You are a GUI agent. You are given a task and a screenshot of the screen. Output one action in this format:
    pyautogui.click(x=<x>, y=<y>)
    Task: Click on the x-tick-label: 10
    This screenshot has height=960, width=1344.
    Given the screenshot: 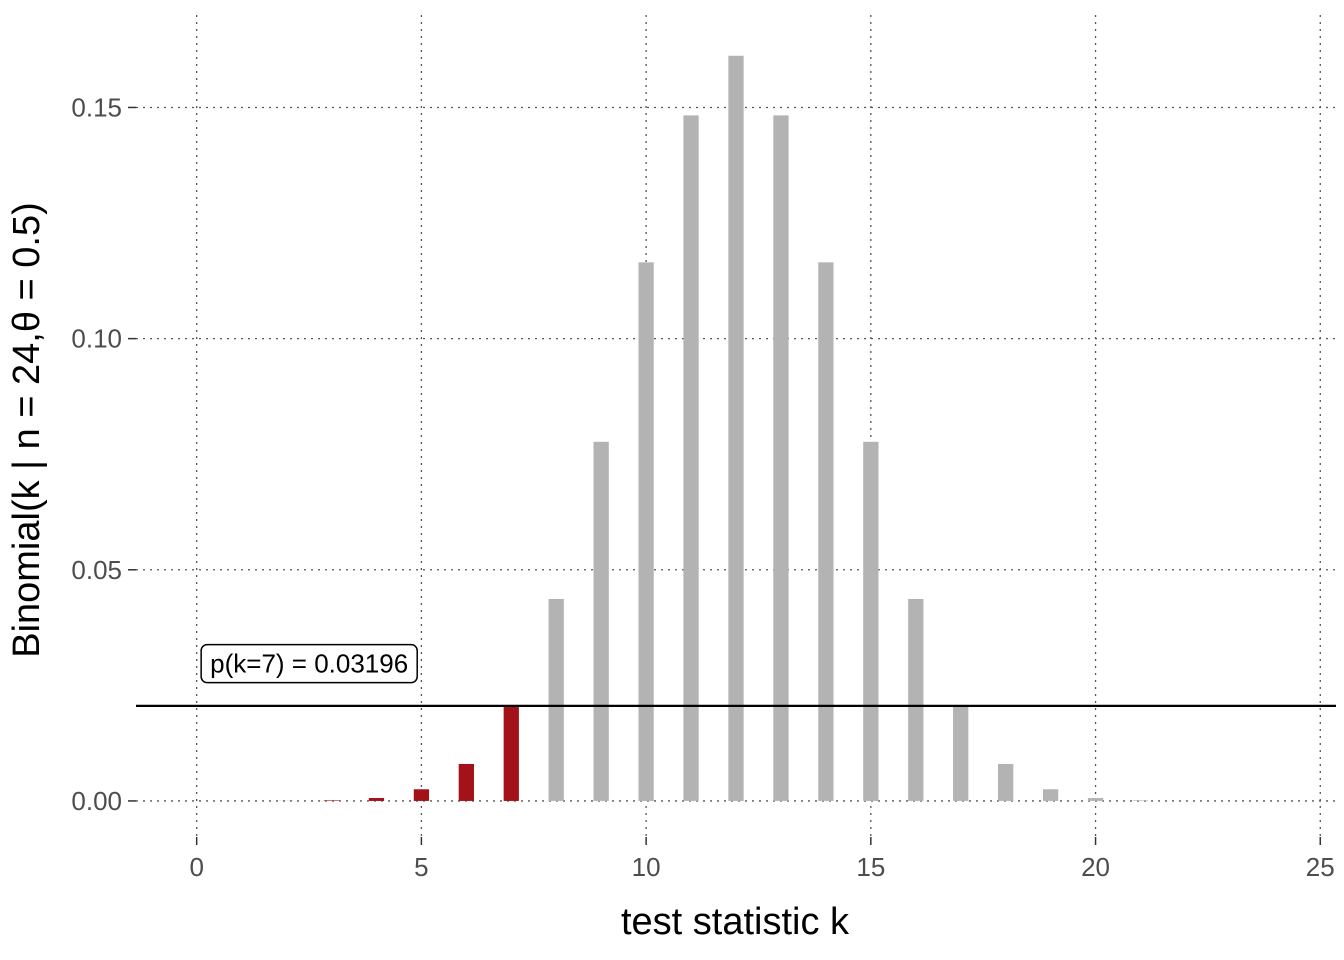 What is the action you would take?
    pyautogui.click(x=646, y=867)
    